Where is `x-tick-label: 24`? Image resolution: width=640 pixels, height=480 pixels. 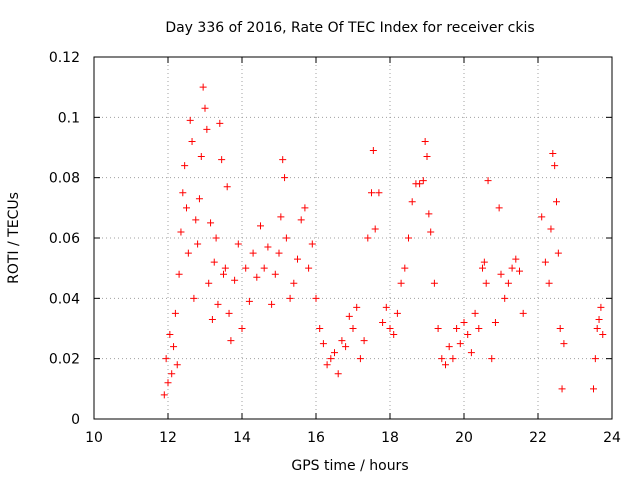 x-tick-label: 24 is located at coordinates (612, 438).